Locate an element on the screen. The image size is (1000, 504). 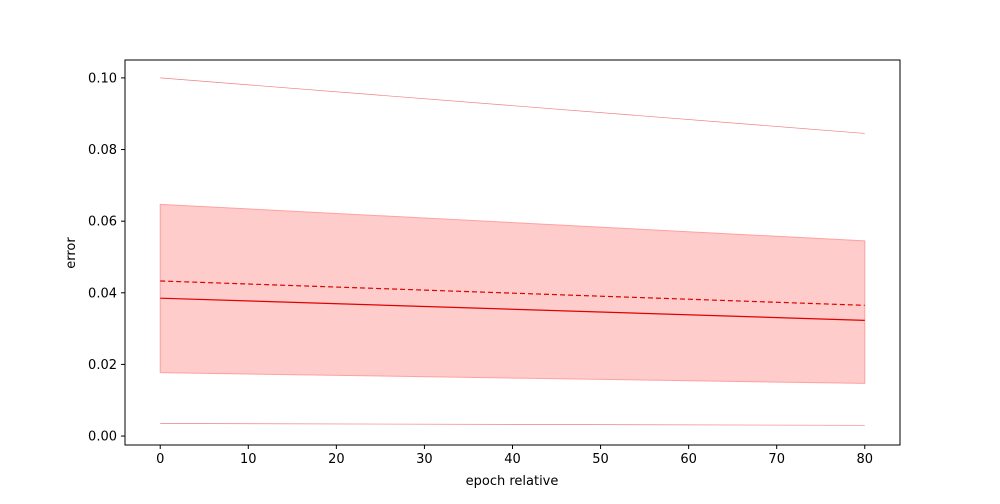
series-line-3-thin is located at coordinates (512, 105).